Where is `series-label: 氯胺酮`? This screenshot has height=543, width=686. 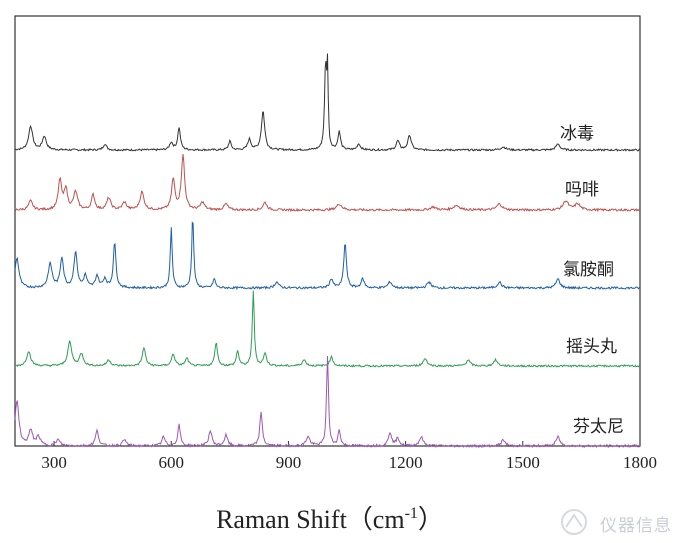
series-label: 氯胺酮 is located at coordinates (588, 270).